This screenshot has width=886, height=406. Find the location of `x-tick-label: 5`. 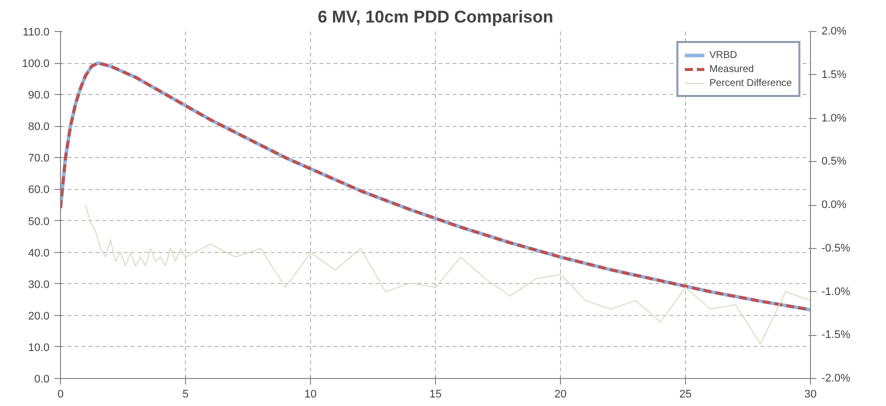

x-tick-label: 5 is located at coordinates (185, 394).